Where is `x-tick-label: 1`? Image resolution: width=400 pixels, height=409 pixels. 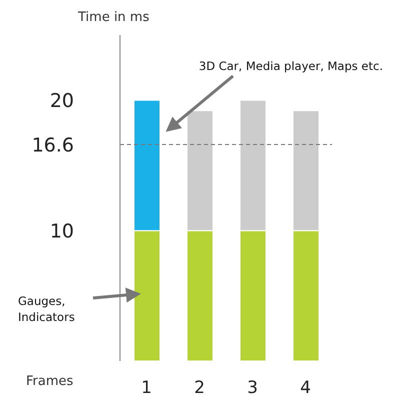 x-tick-label: 1 is located at coordinates (146, 388).